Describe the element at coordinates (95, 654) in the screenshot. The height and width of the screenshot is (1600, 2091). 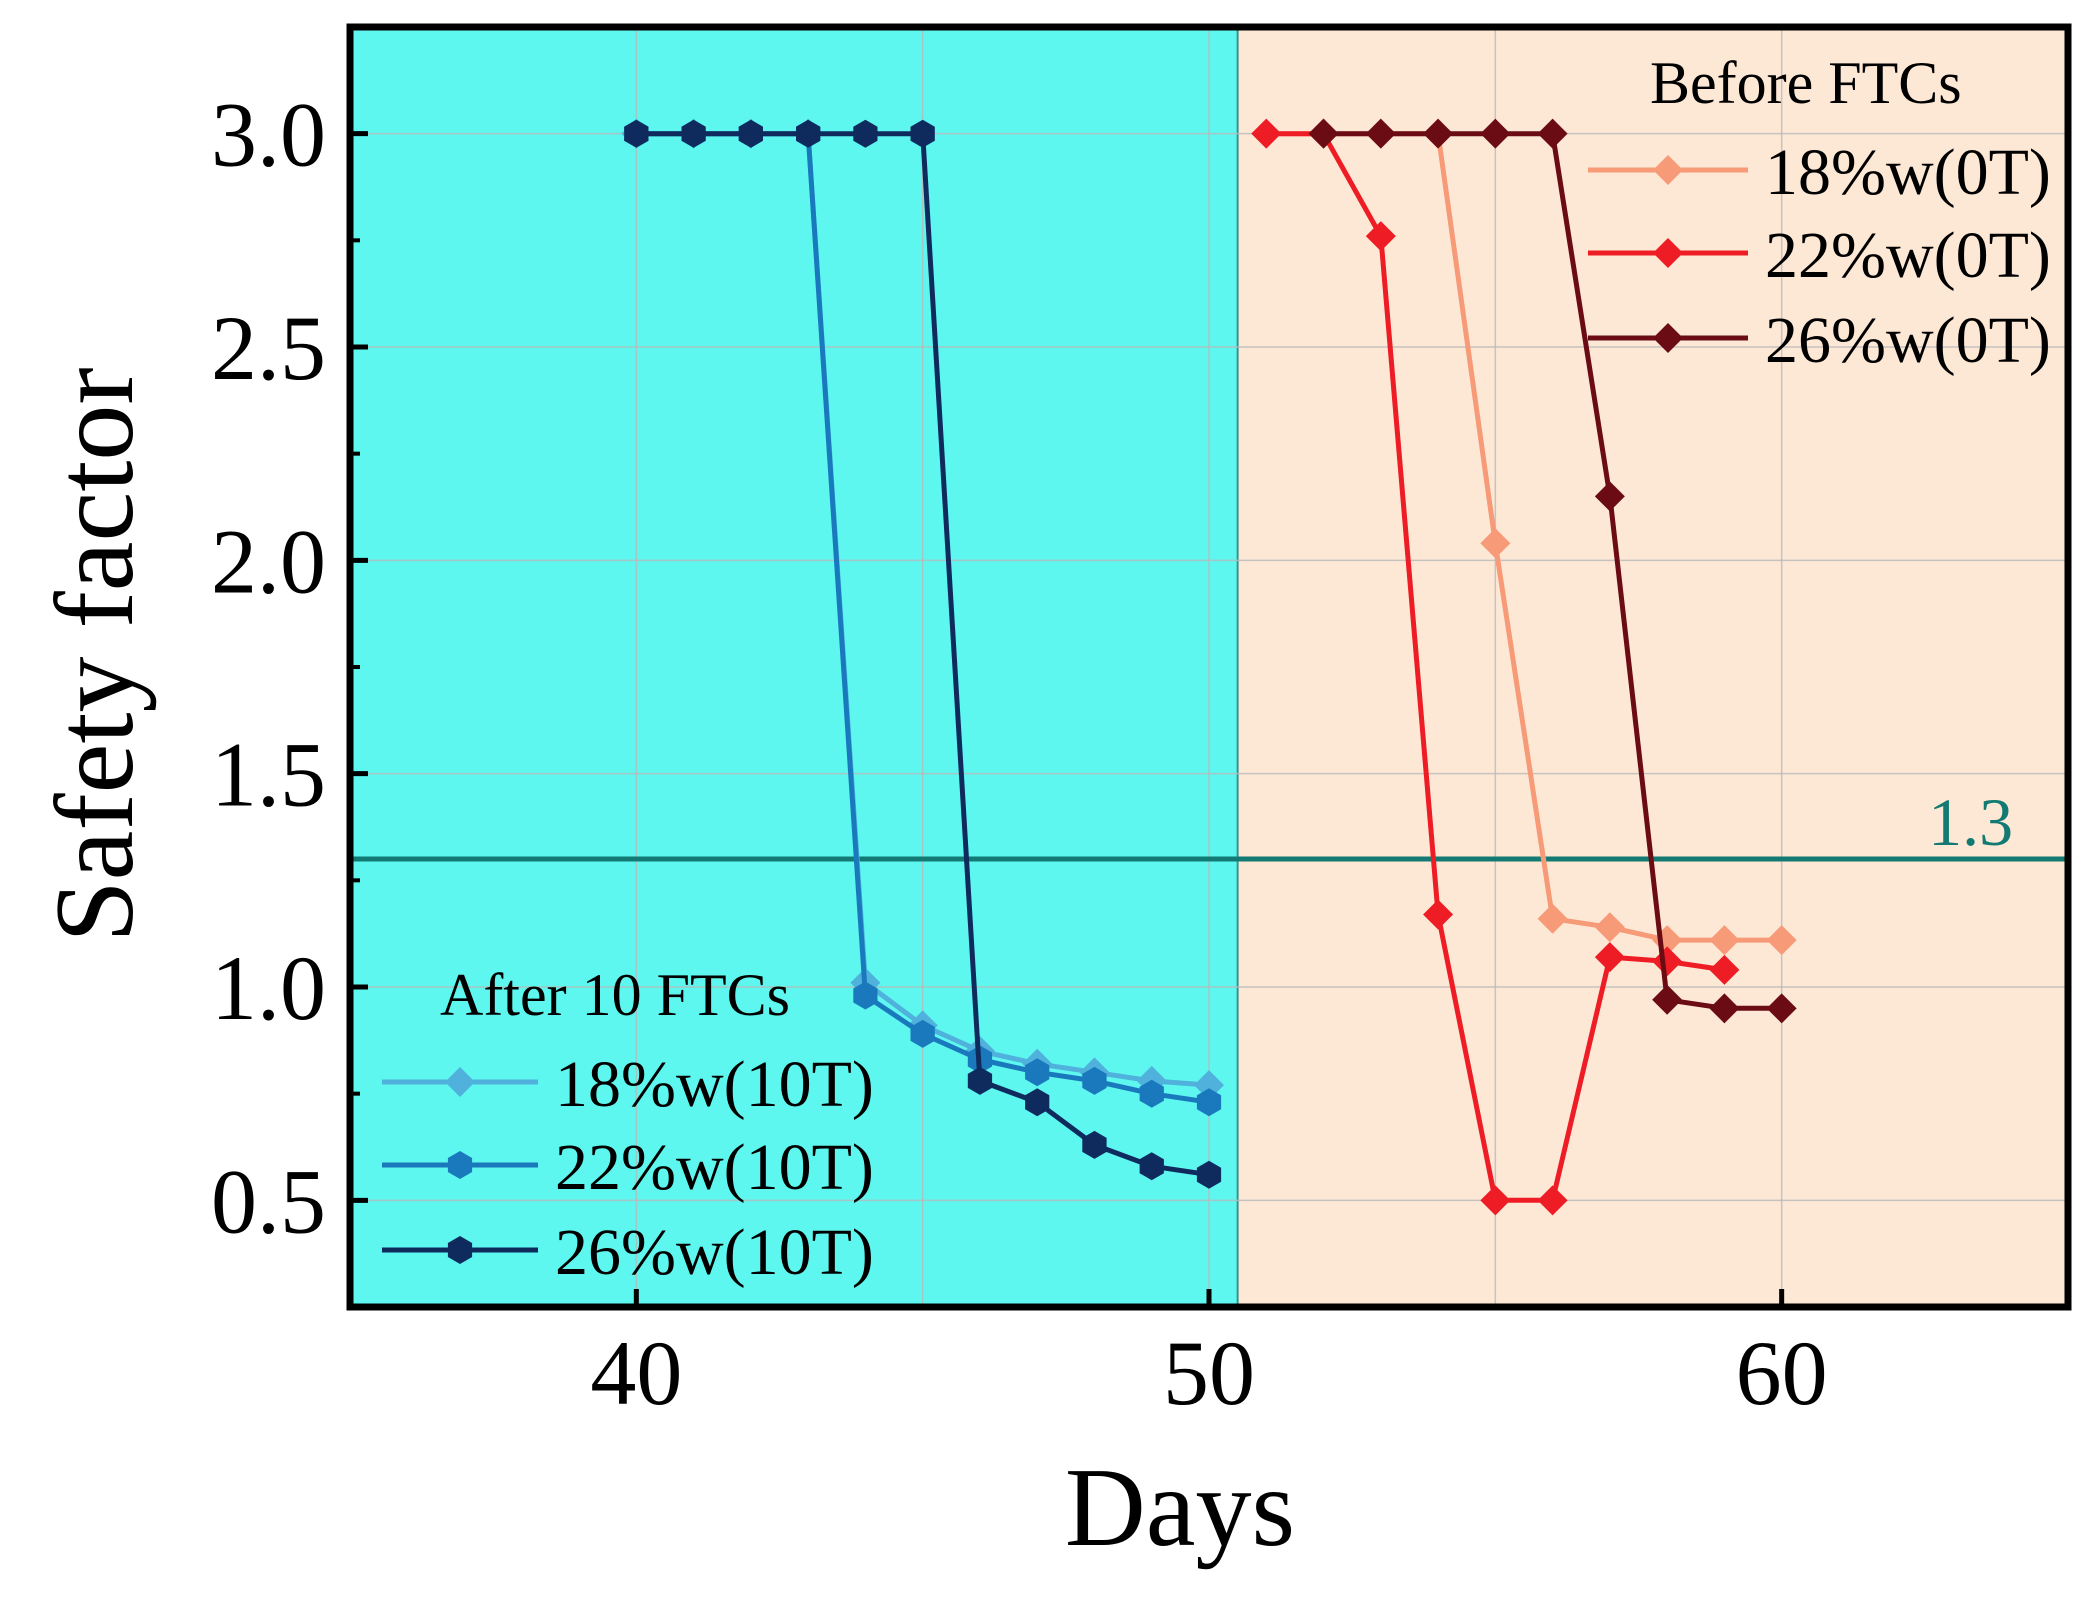
I see `y-axis-title: Safety factor` at that location.